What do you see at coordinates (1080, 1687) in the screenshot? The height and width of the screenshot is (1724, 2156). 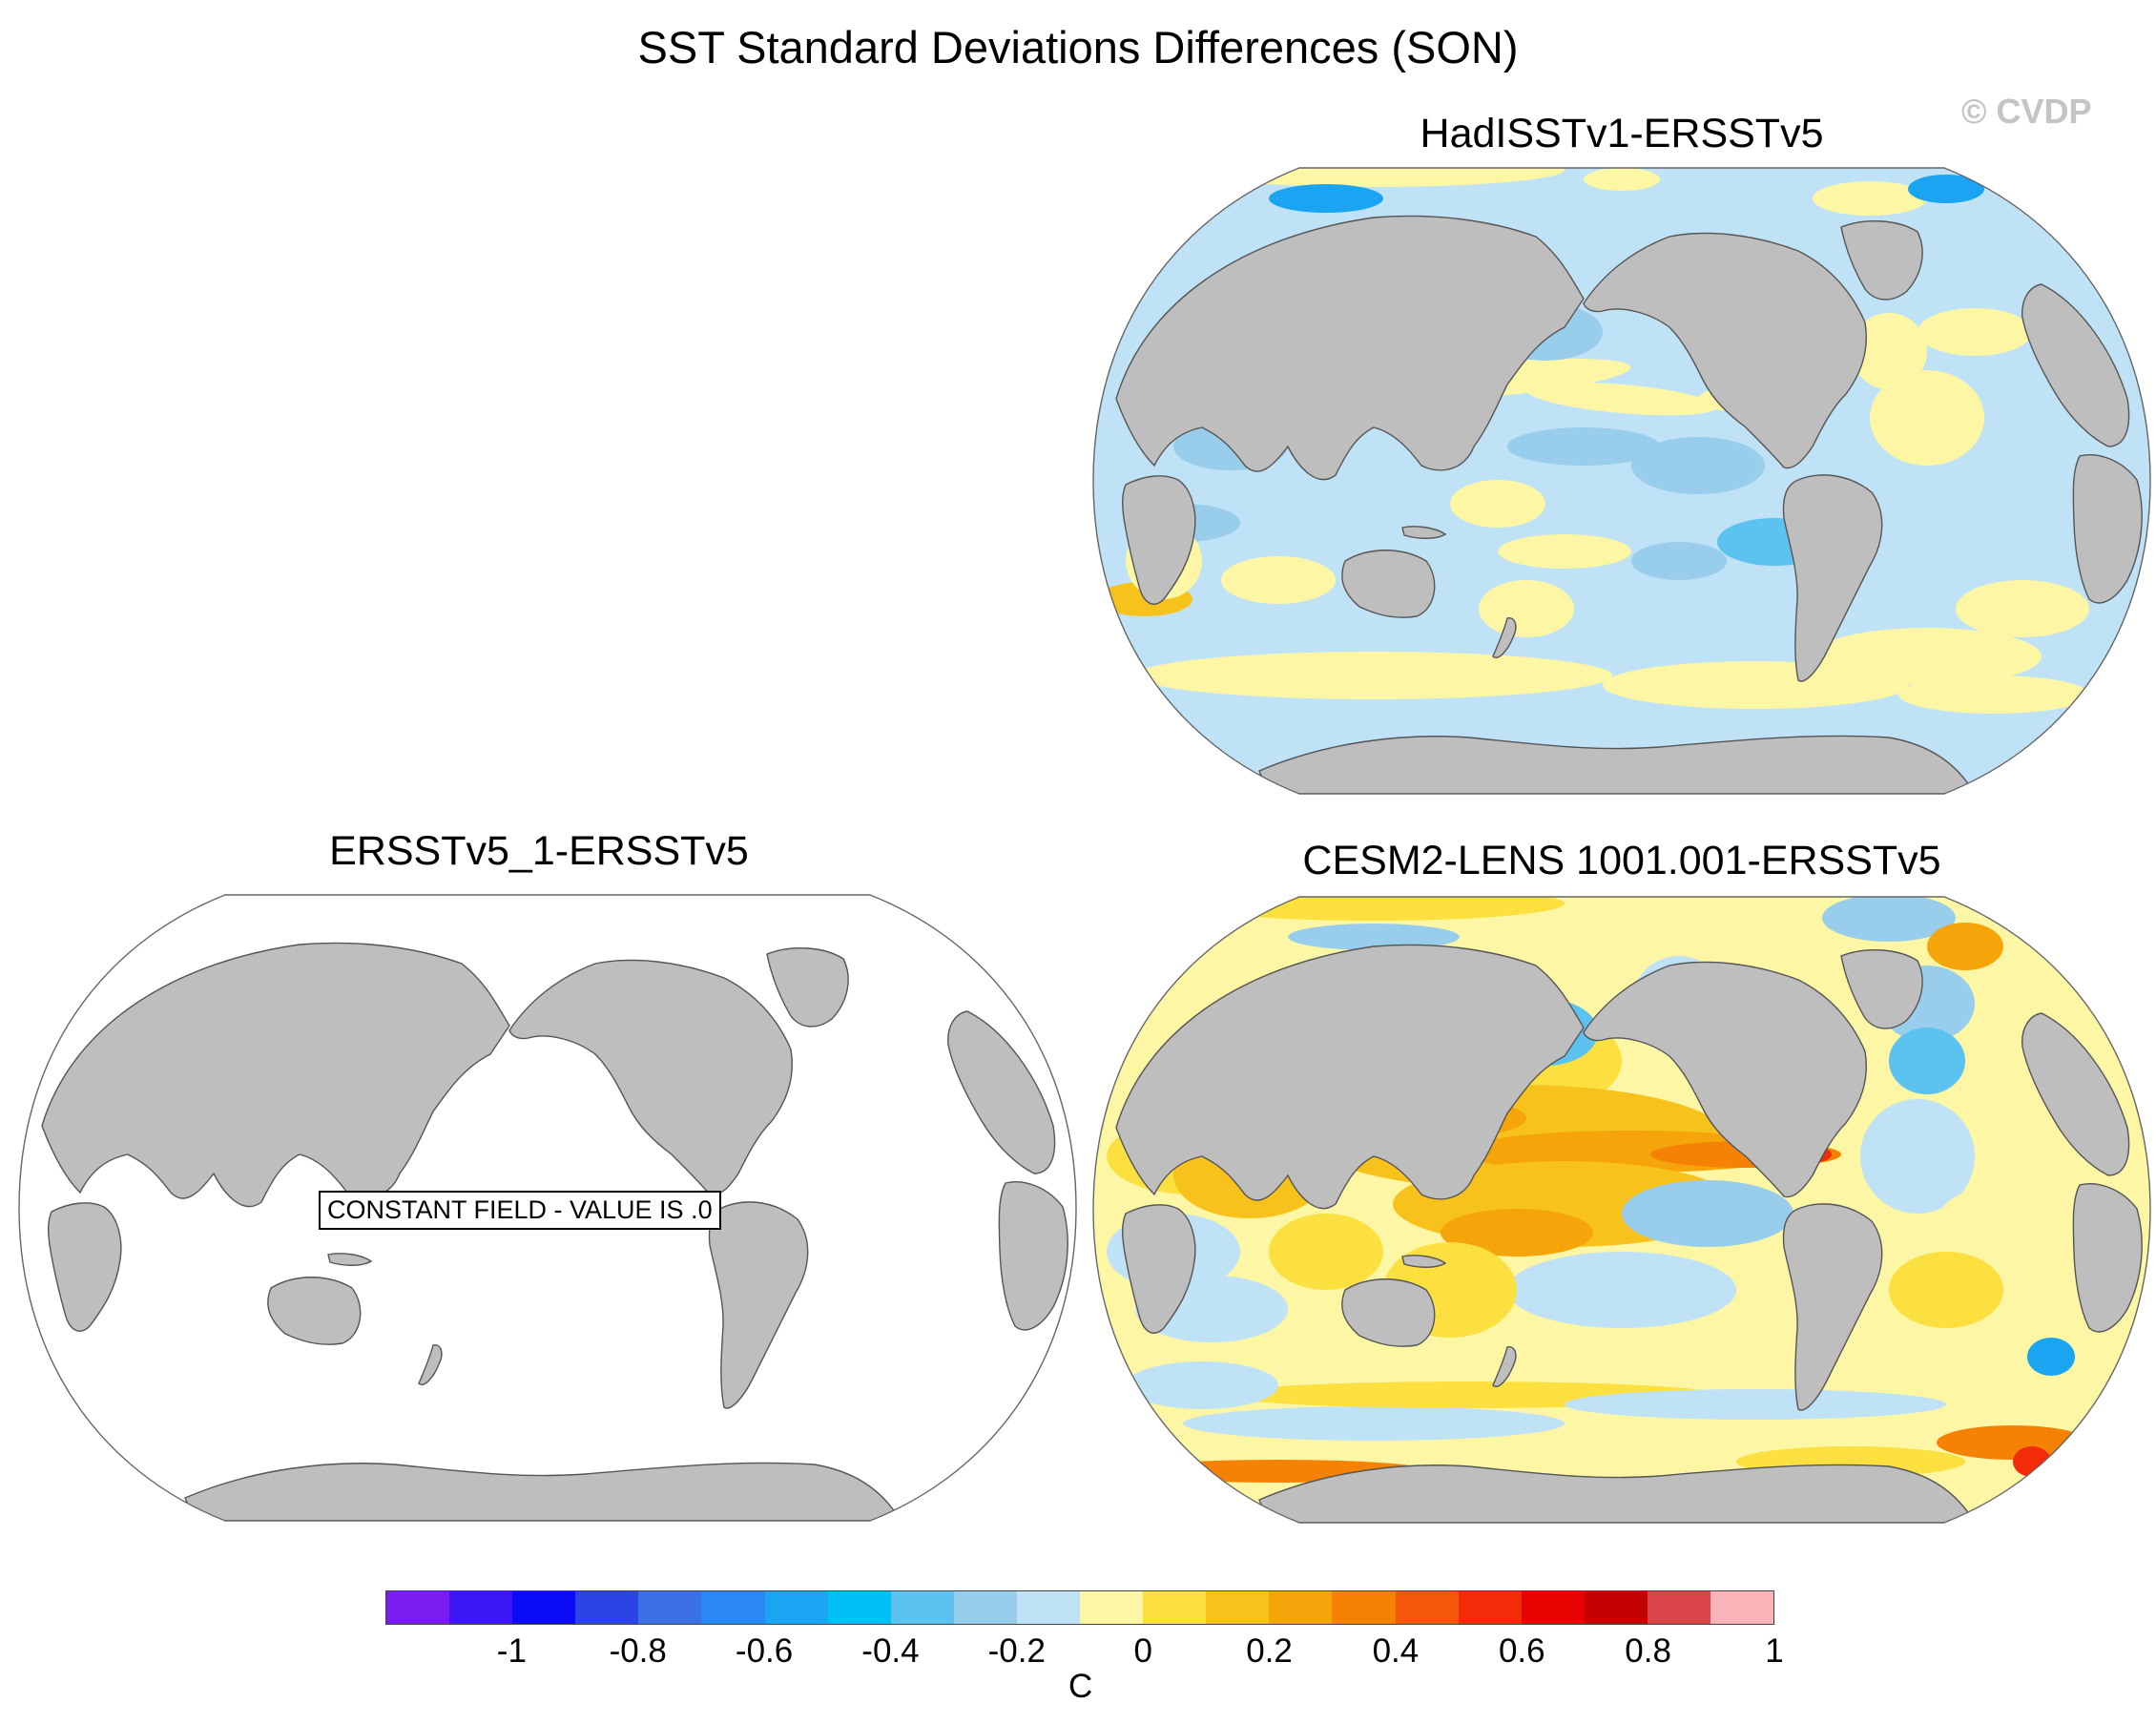 I see `colorbar-unit-label: C` at bounding box center [1080, 1687].